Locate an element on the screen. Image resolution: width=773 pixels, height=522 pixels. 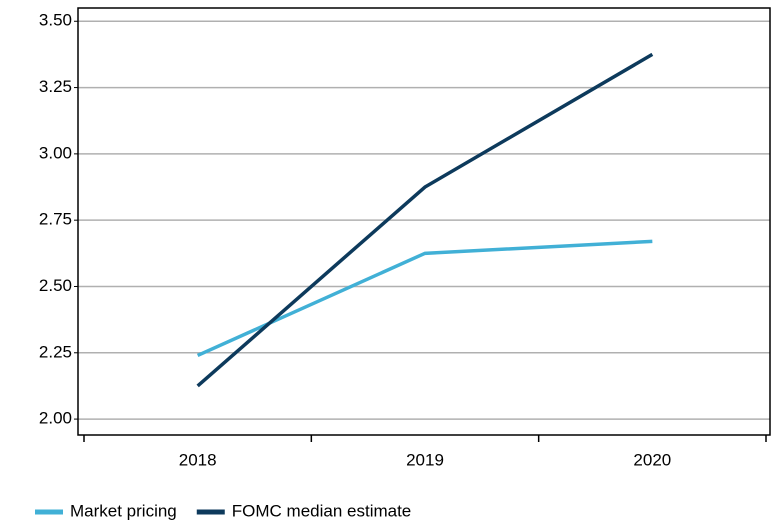
legend-label: FOMC median estimate is located at coordinates (322, 510).